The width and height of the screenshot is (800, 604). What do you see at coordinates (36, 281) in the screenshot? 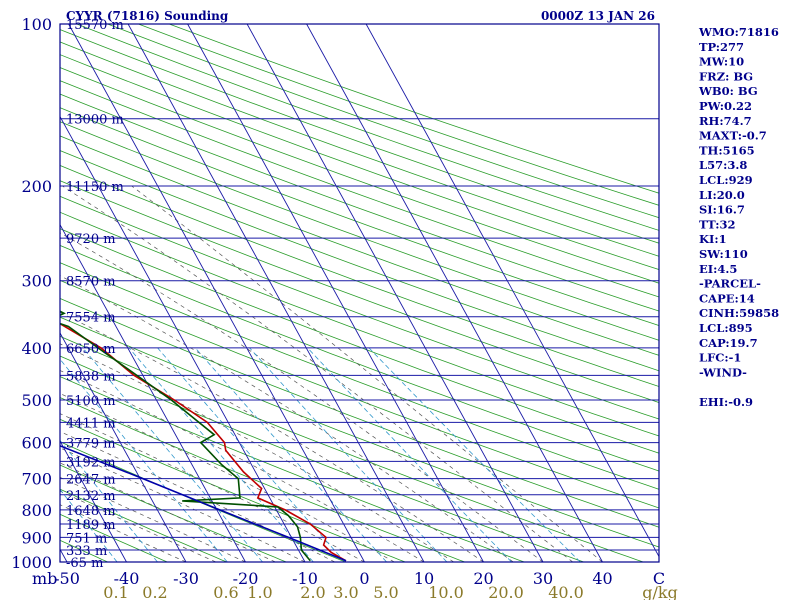
I see `pressure-tick-label: 300` at bounding box center [36, 281].